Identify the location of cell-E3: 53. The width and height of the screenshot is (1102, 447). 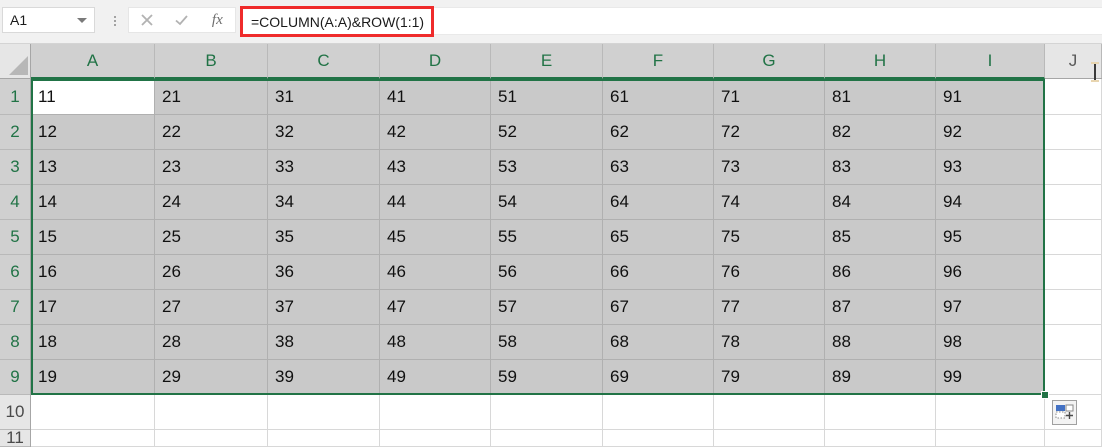
(547, 167).